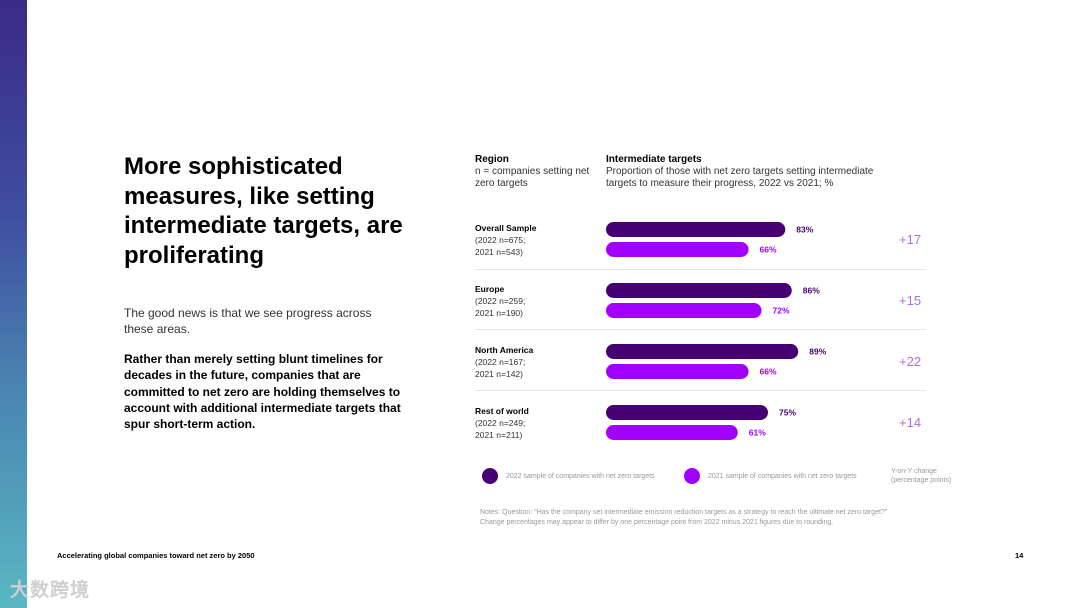 Image resolution: width=1080 pixels, height=608 pixels. Describe the element at coordinates (811, 291) in the screenshot. I see `data-label-europe-2022: 86%` at that location.